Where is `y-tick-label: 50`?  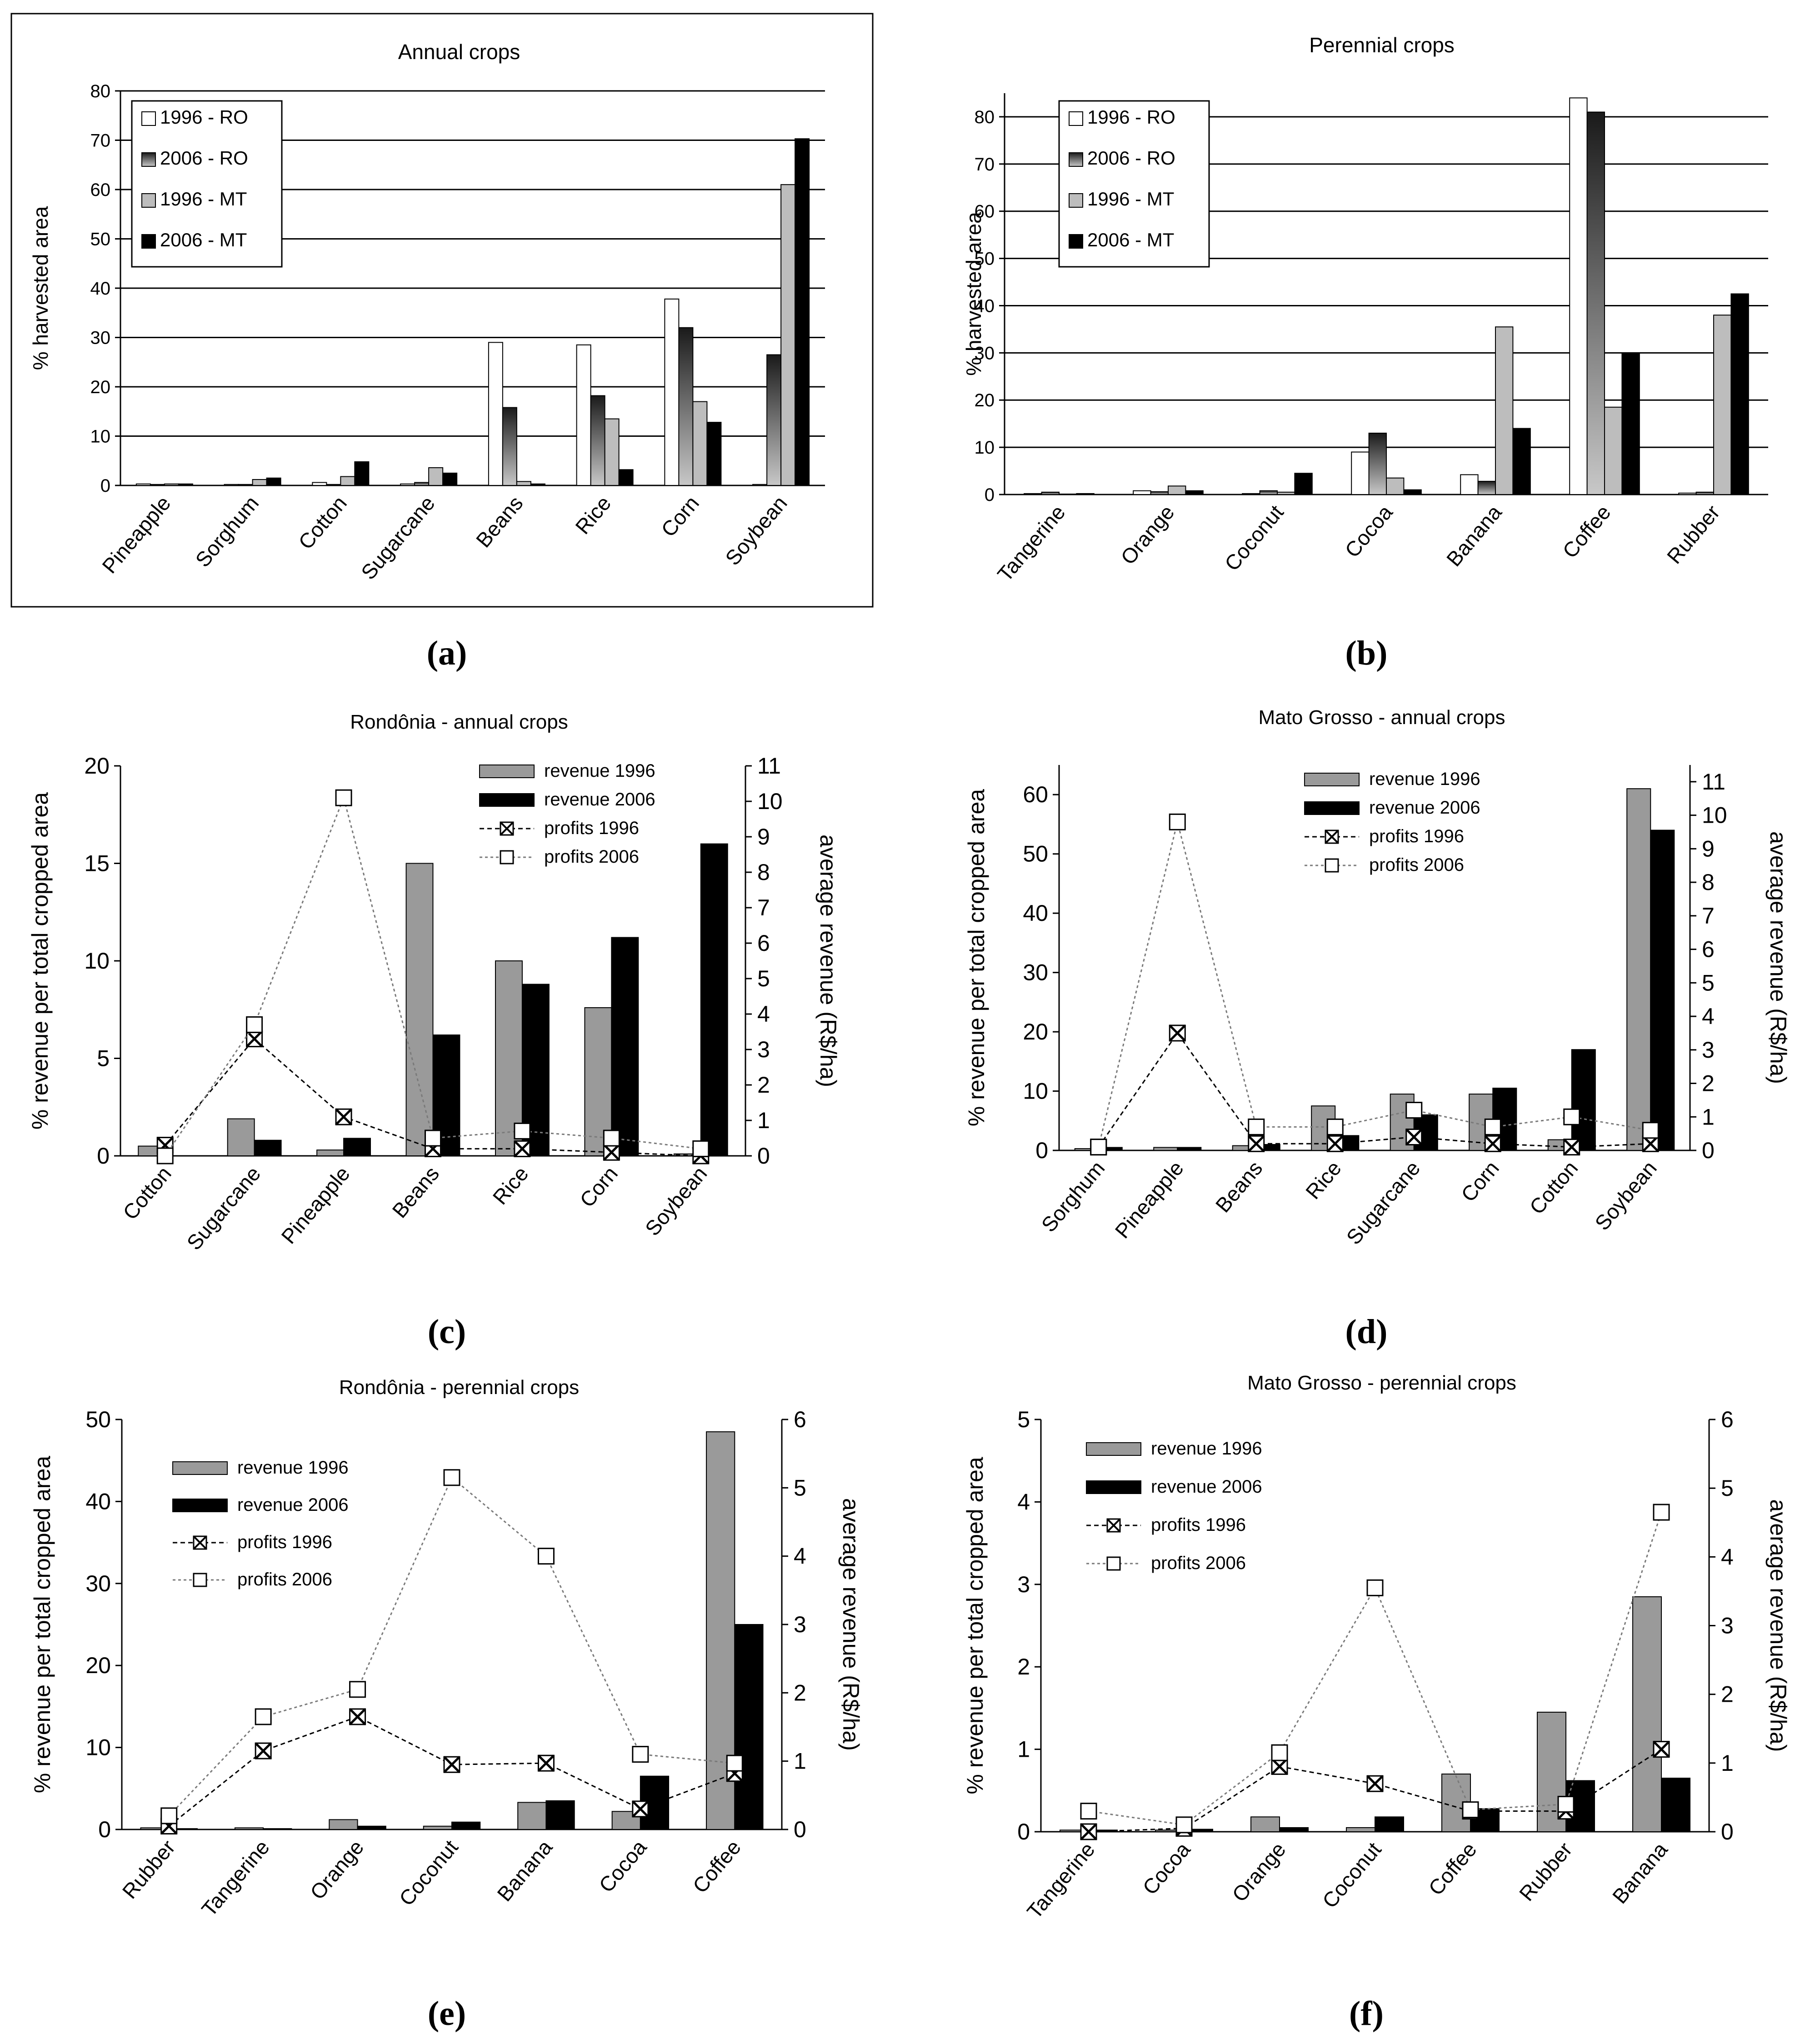 y-tick-label: 50 is located at coordinates (98, 1419).